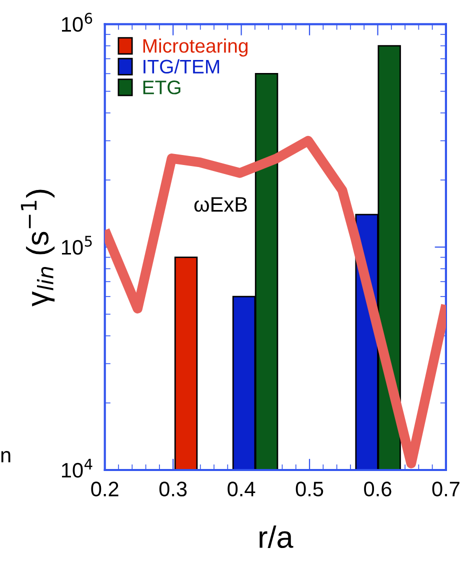 The image size is (466, 576). I want to click on annotation: ωExB, so click(220, 204).